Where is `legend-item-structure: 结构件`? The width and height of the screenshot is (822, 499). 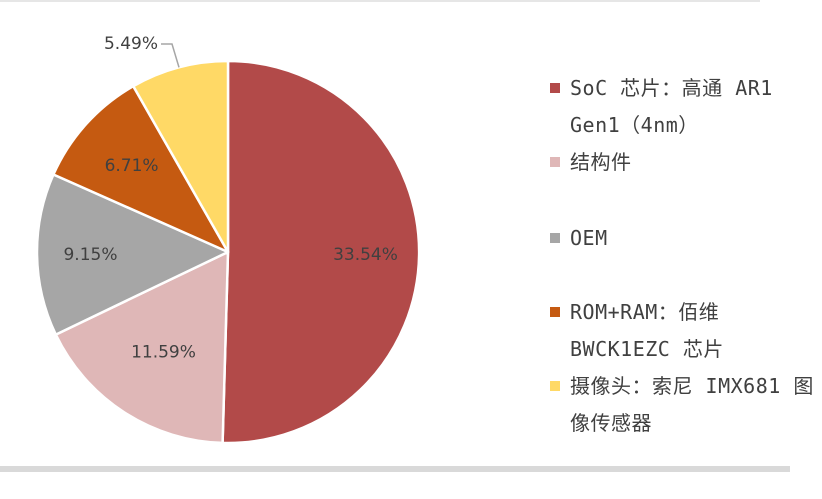
legend-item-structure: 结构件 is located at coordinates (684, 162).